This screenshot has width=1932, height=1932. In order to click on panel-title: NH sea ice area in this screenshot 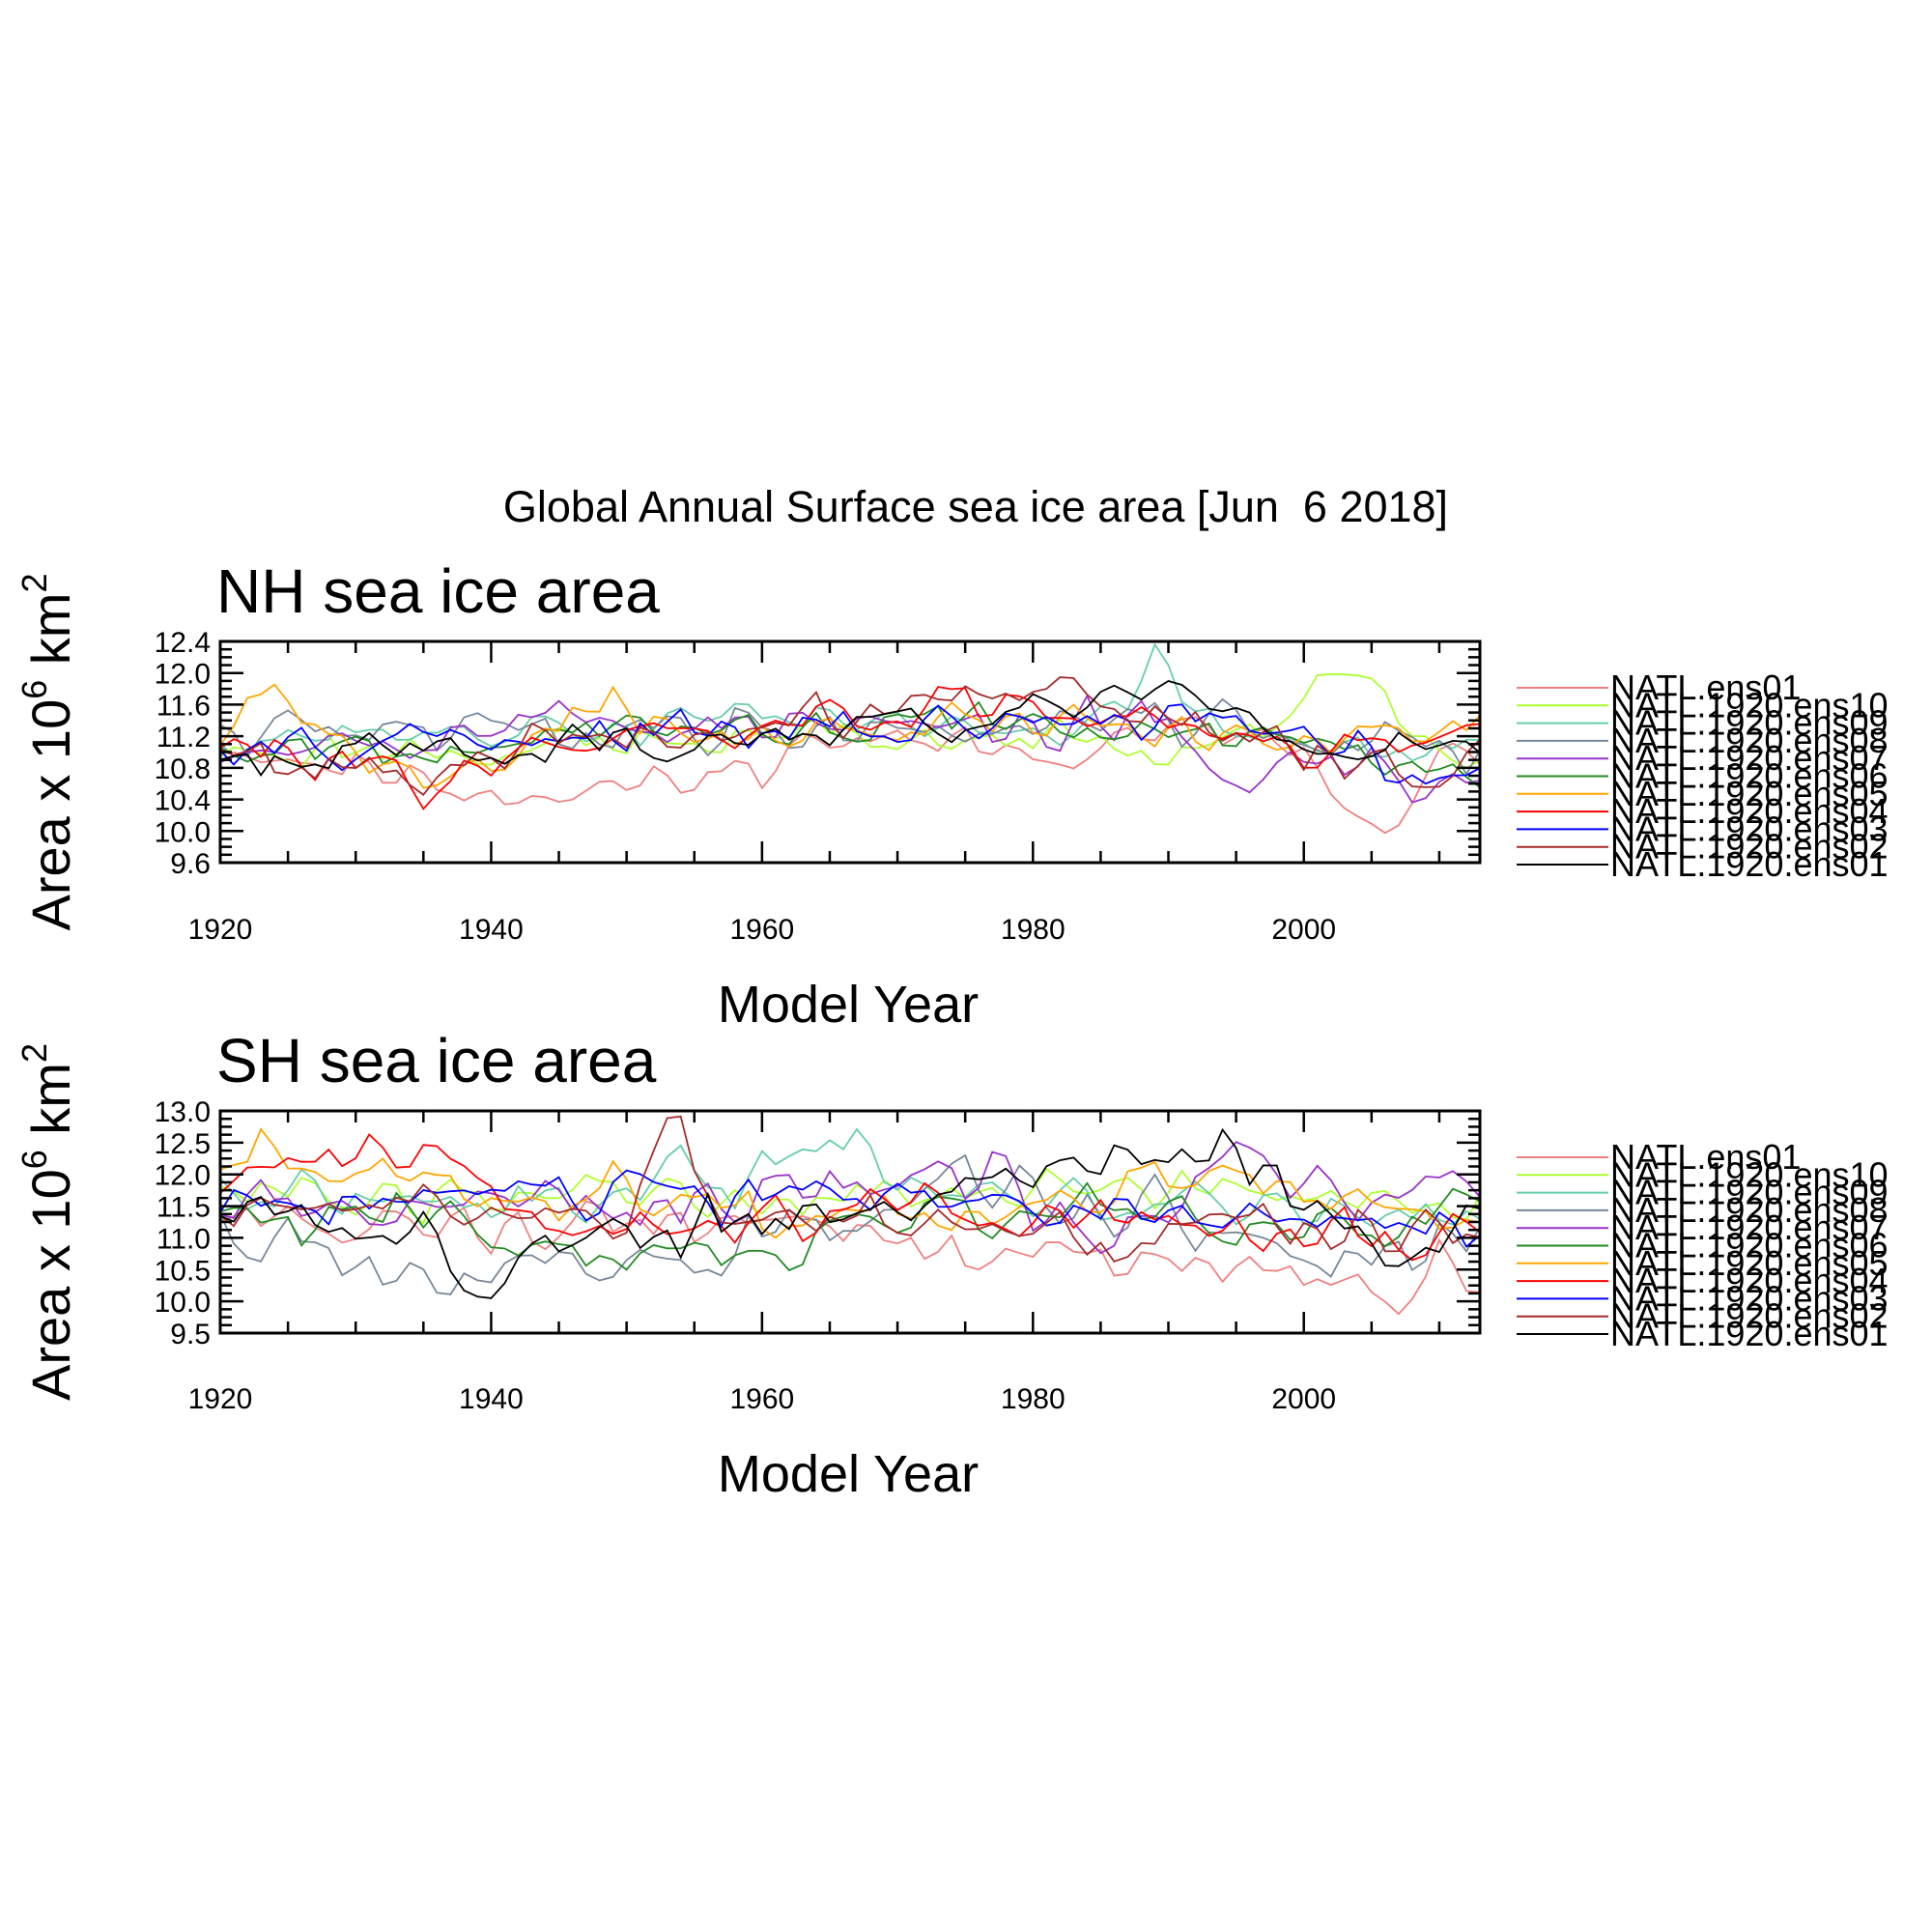, I will do `click(438, 591)`.